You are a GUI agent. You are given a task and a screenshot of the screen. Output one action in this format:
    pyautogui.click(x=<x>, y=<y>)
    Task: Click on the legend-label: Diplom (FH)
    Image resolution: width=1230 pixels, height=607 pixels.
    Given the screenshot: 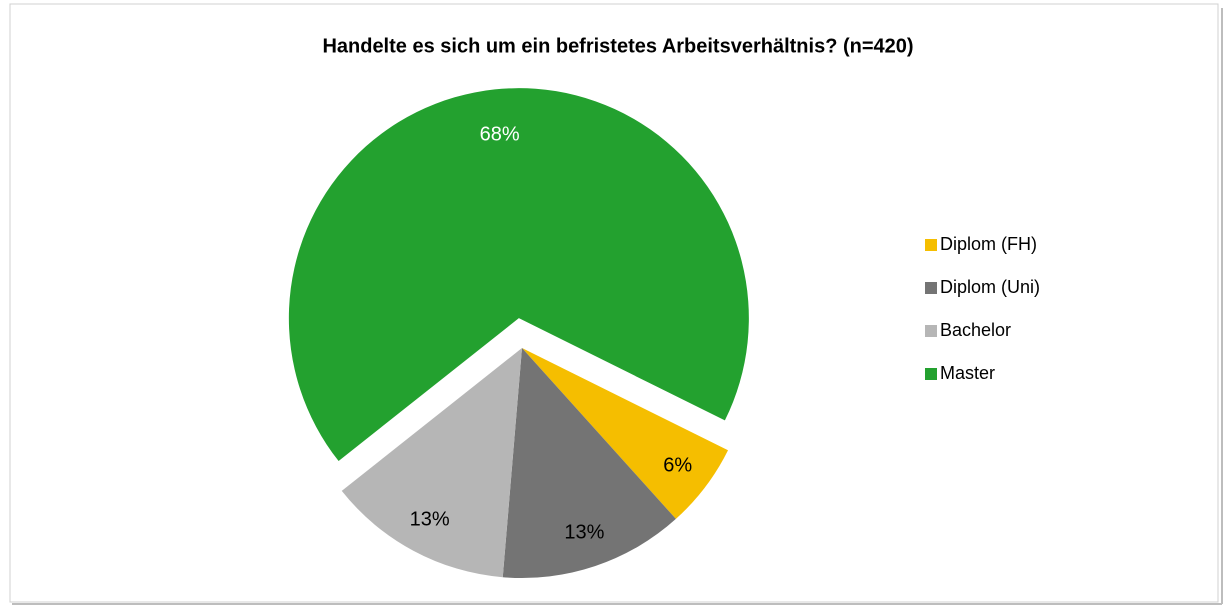 What is the action you would take?
    pyautogui.click(x=988, y=244)
    